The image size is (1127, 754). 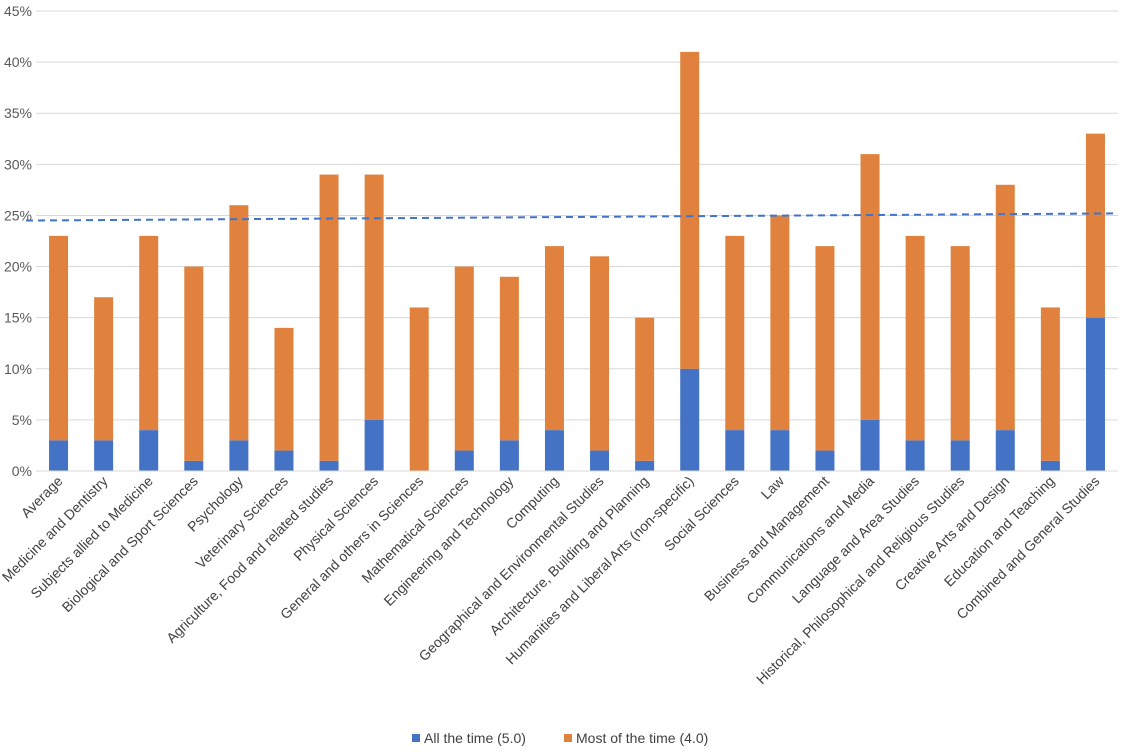 I want to click on x-category-label: Physical Sciences, so click(x=335, y=518).